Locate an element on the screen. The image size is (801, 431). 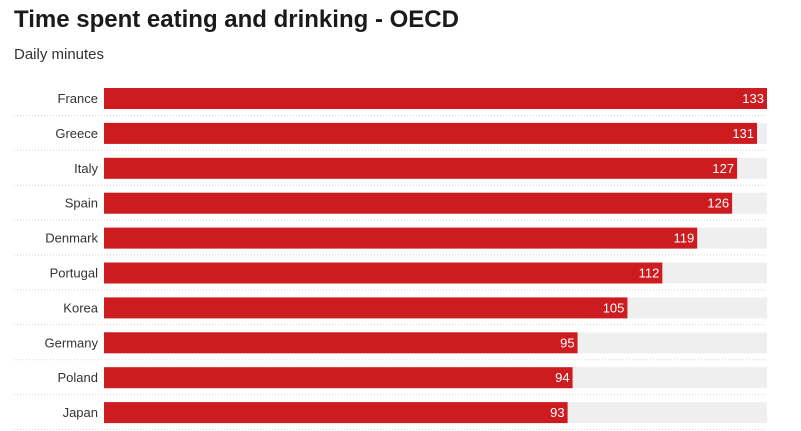
category-label: Germany is located at coordinates (72, 342).